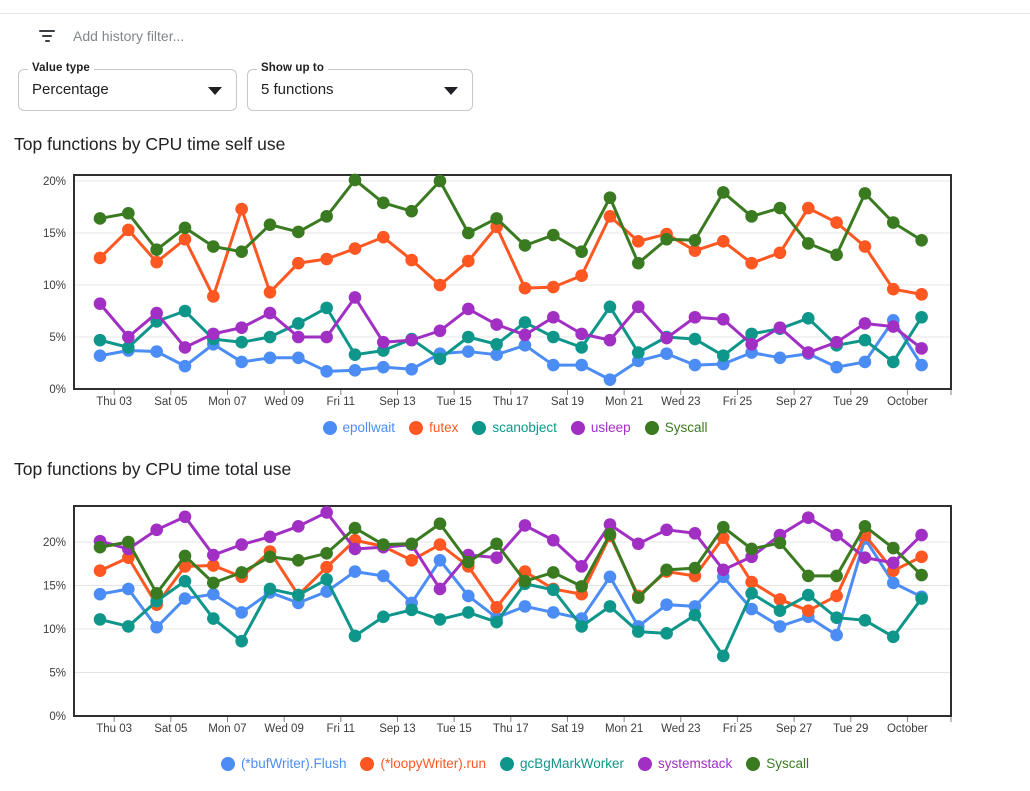 Image resolution: width=1030 pixels, height=791 pixels. Describe the element at coordinates (153, 469) in the screenshot. I see `chart-total-use-title: Top functions by CPU time total use` at that location.